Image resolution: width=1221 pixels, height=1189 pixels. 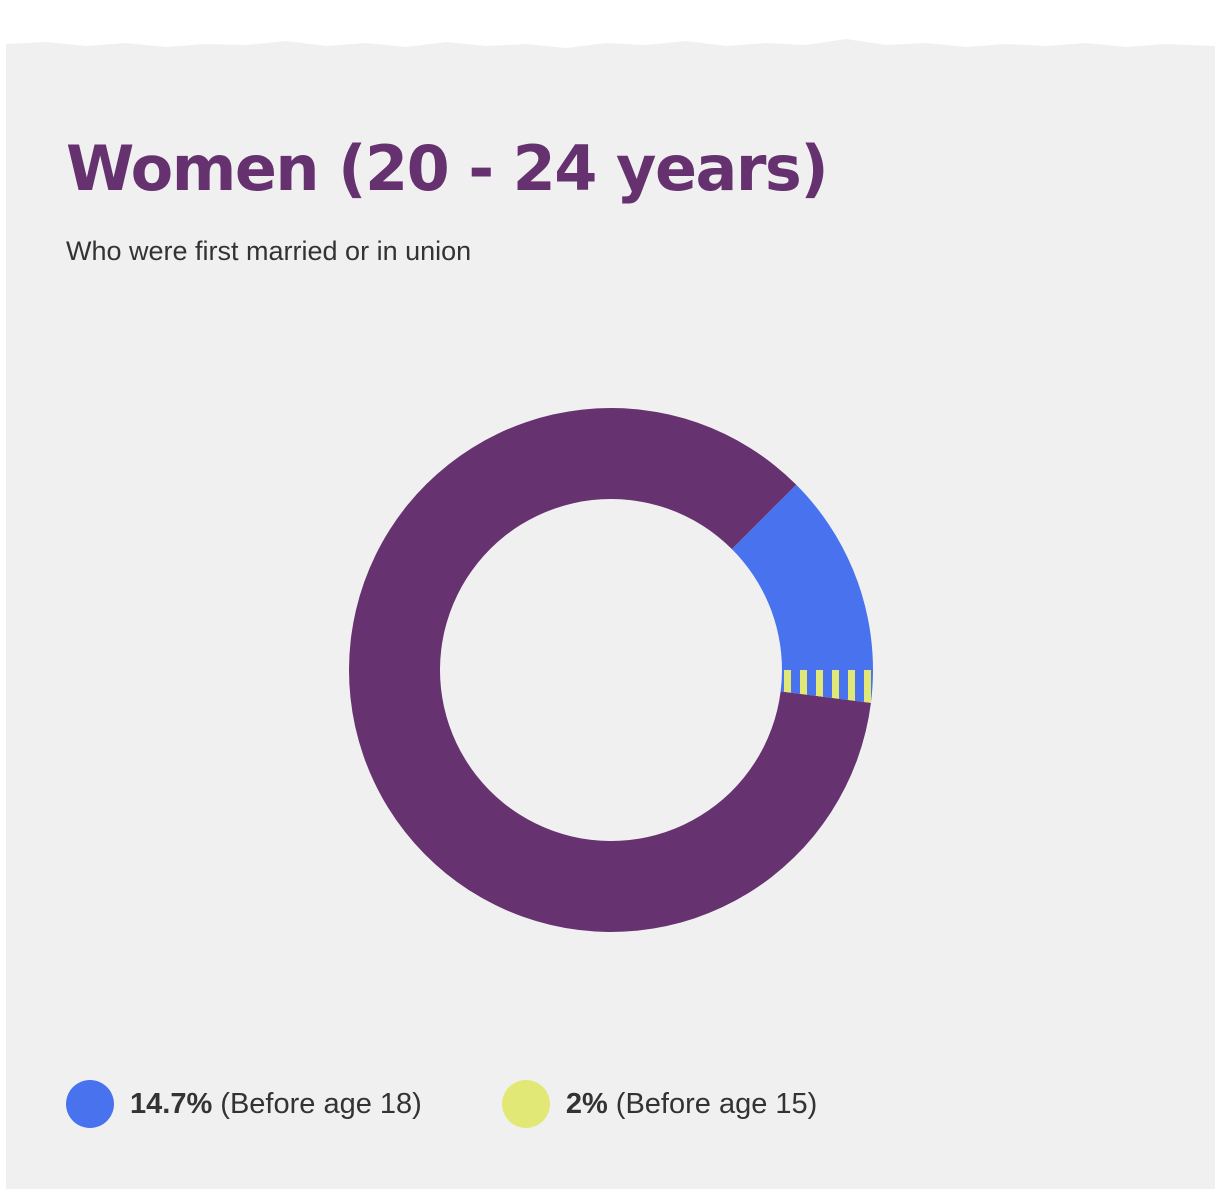 I want to click on legend-item-before-18: 14.7% (Before age 18), so click(x=244, y=1104).